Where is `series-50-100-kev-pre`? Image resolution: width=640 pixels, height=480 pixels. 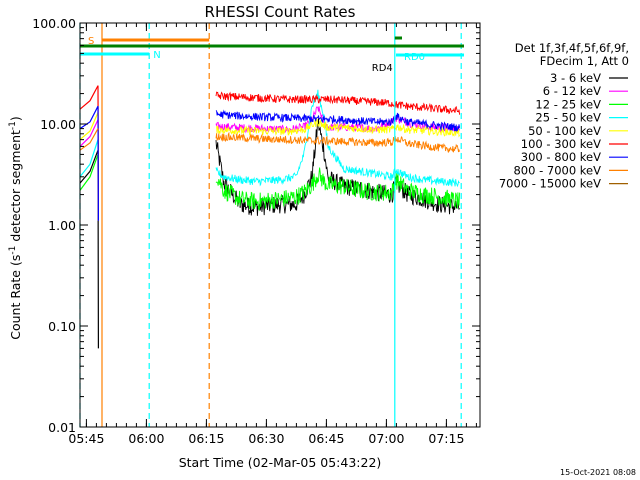 series-50-100-kev-pre is located at coordinates (89, 126).